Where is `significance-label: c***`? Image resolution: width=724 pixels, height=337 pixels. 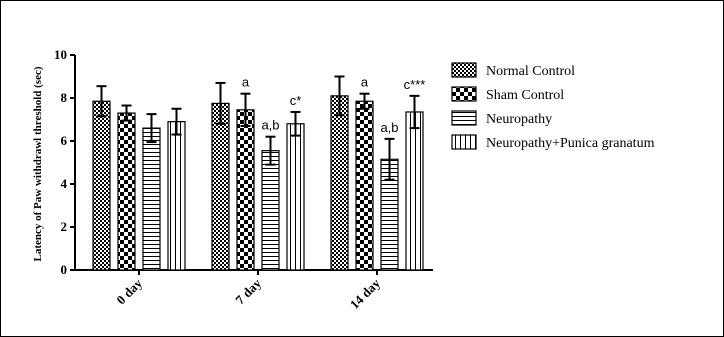
significance-label: c*** is located at coordinates (415, 84).